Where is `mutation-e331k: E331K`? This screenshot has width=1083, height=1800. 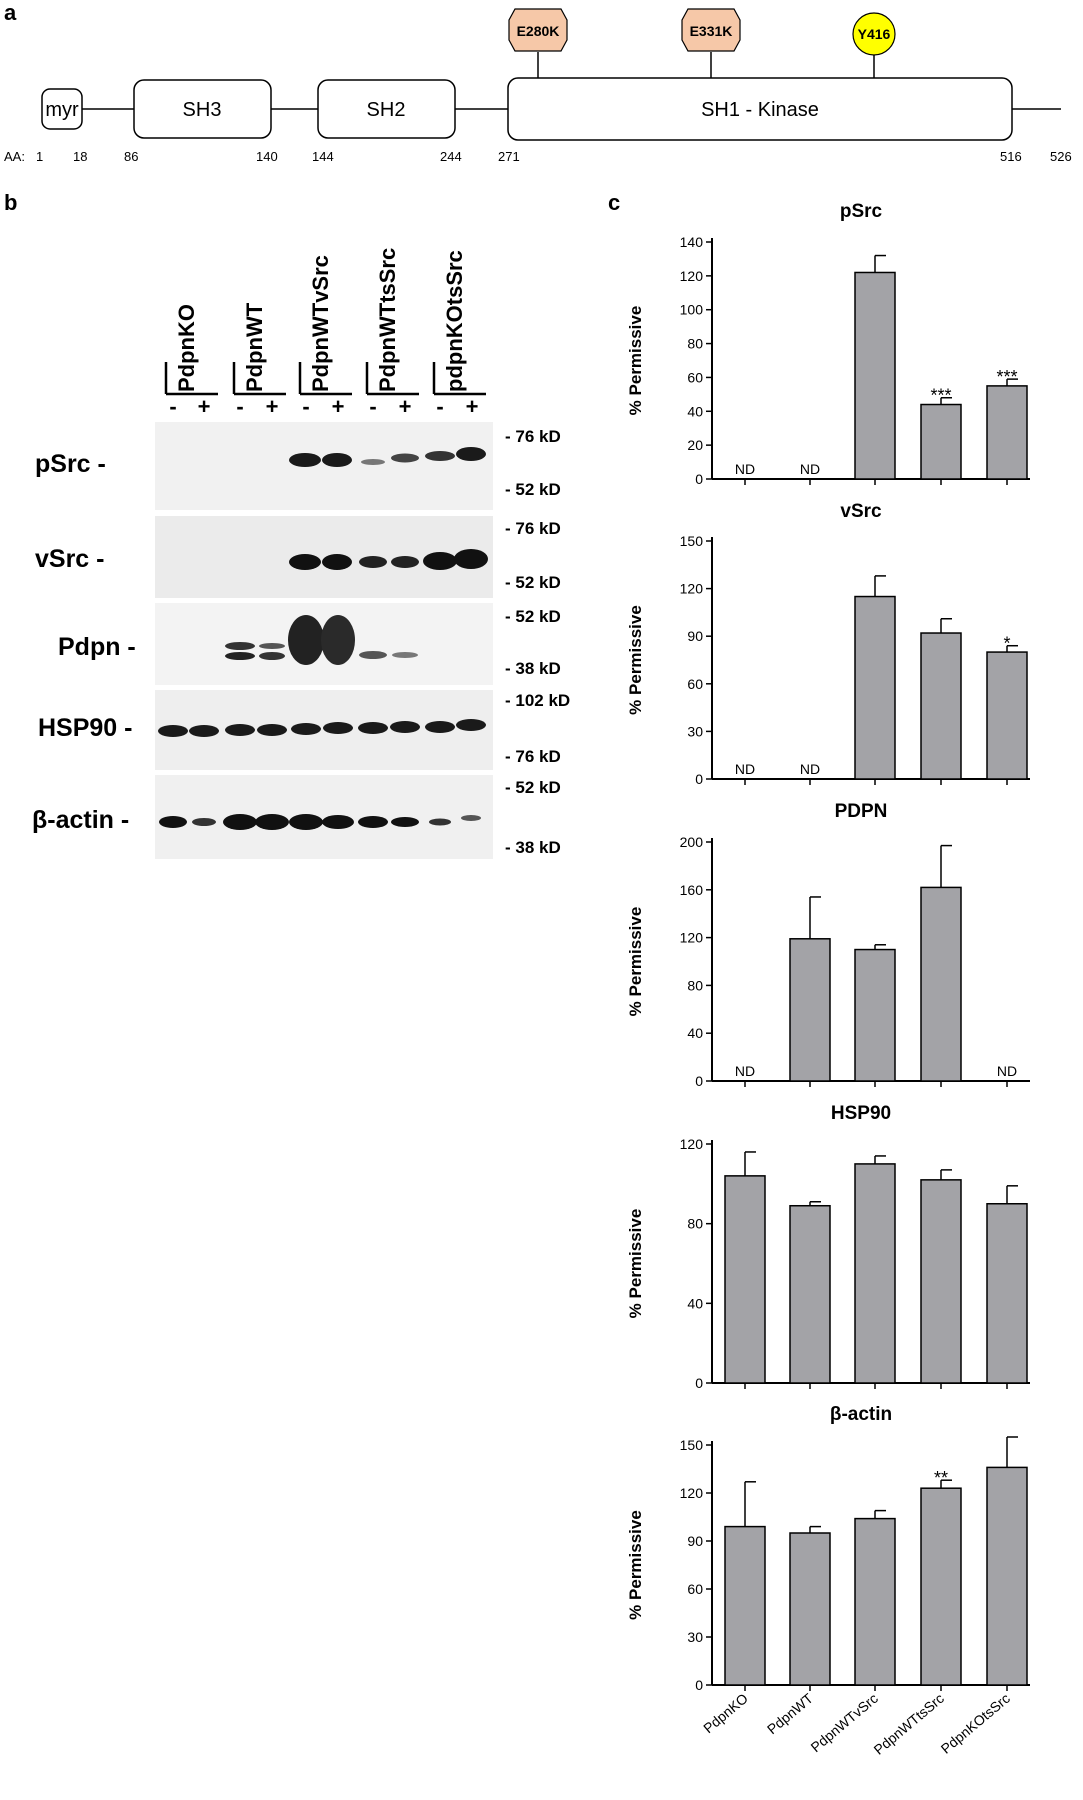
mutation-e331k: E331K is located at coordinates (711, 43).